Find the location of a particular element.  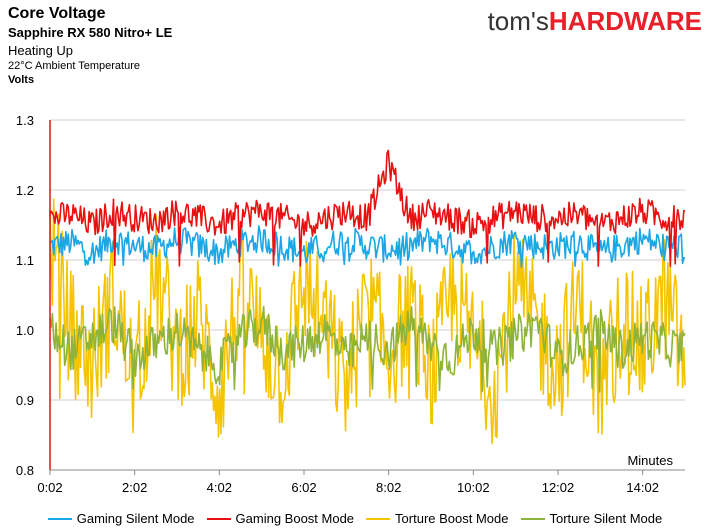

legend-item: Torture Silent Mode is located at coordinates (591, 518).